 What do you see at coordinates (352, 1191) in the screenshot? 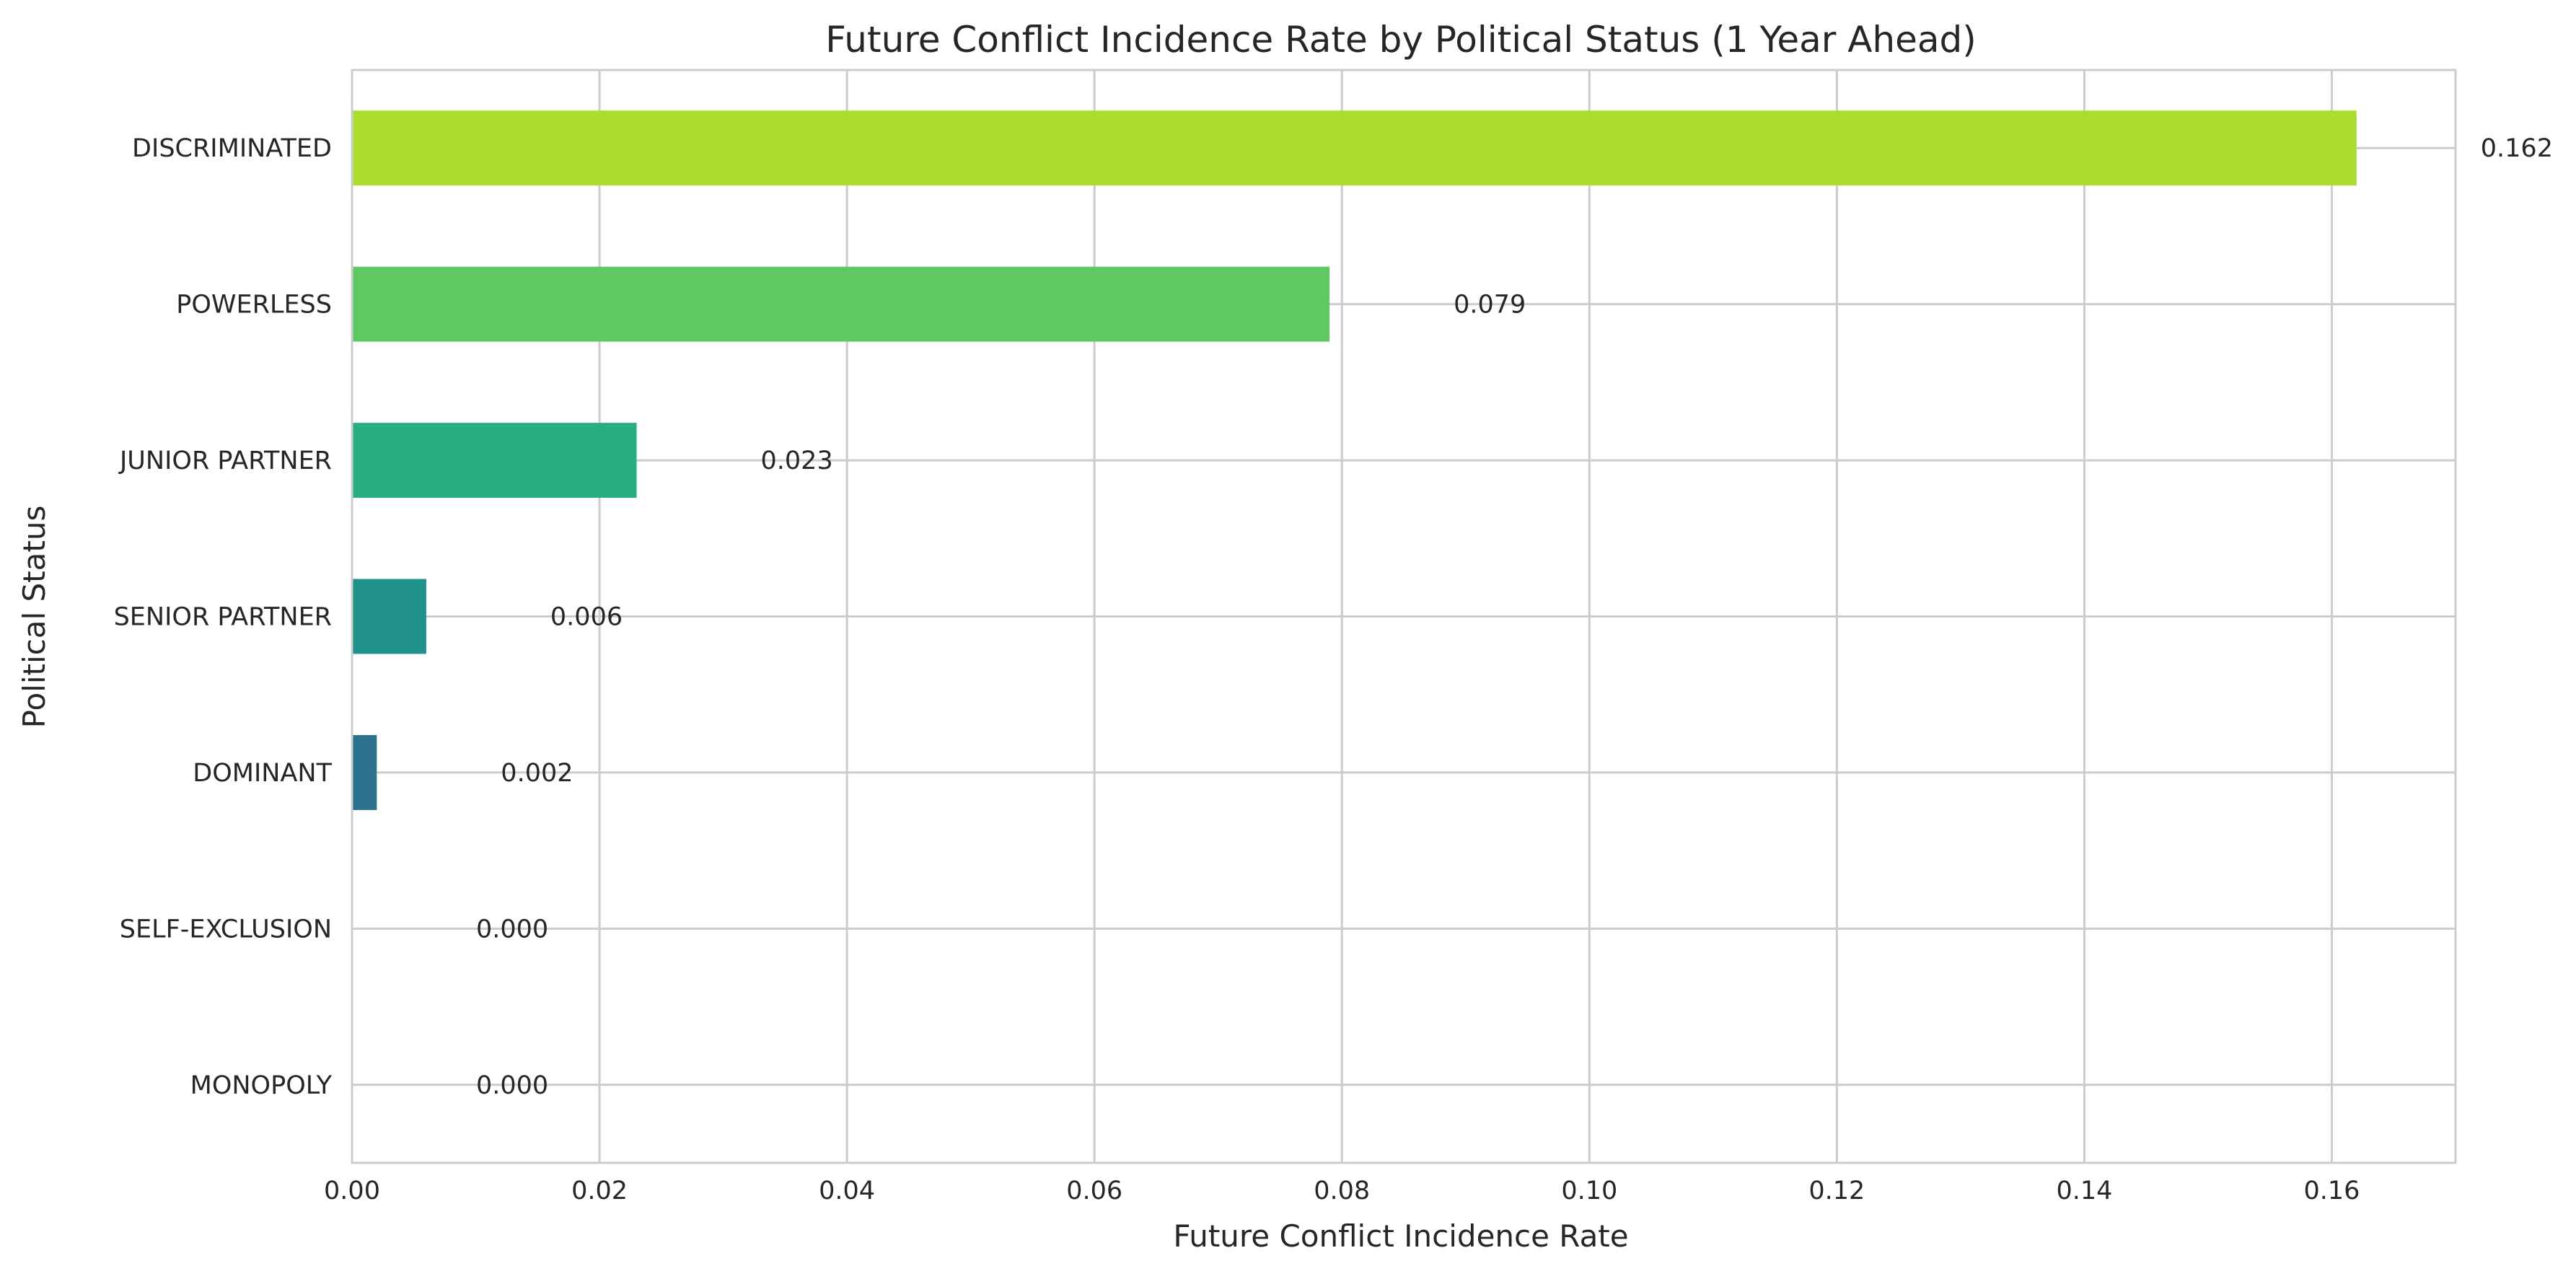
I see `x-tick-label: 0.00` at bounding box center [352, 1191].